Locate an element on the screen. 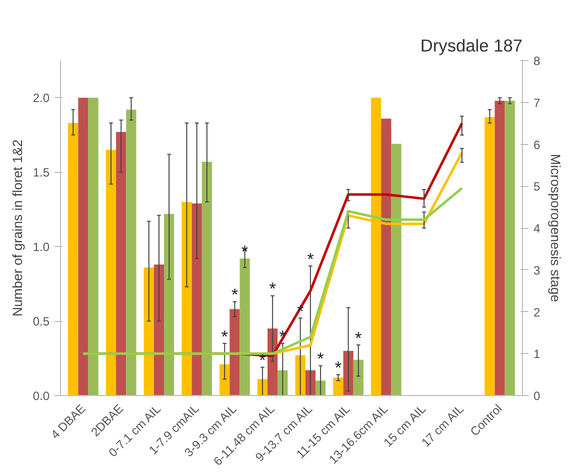  y-tick-label: 1.5 is located at coordinates (41, 173).